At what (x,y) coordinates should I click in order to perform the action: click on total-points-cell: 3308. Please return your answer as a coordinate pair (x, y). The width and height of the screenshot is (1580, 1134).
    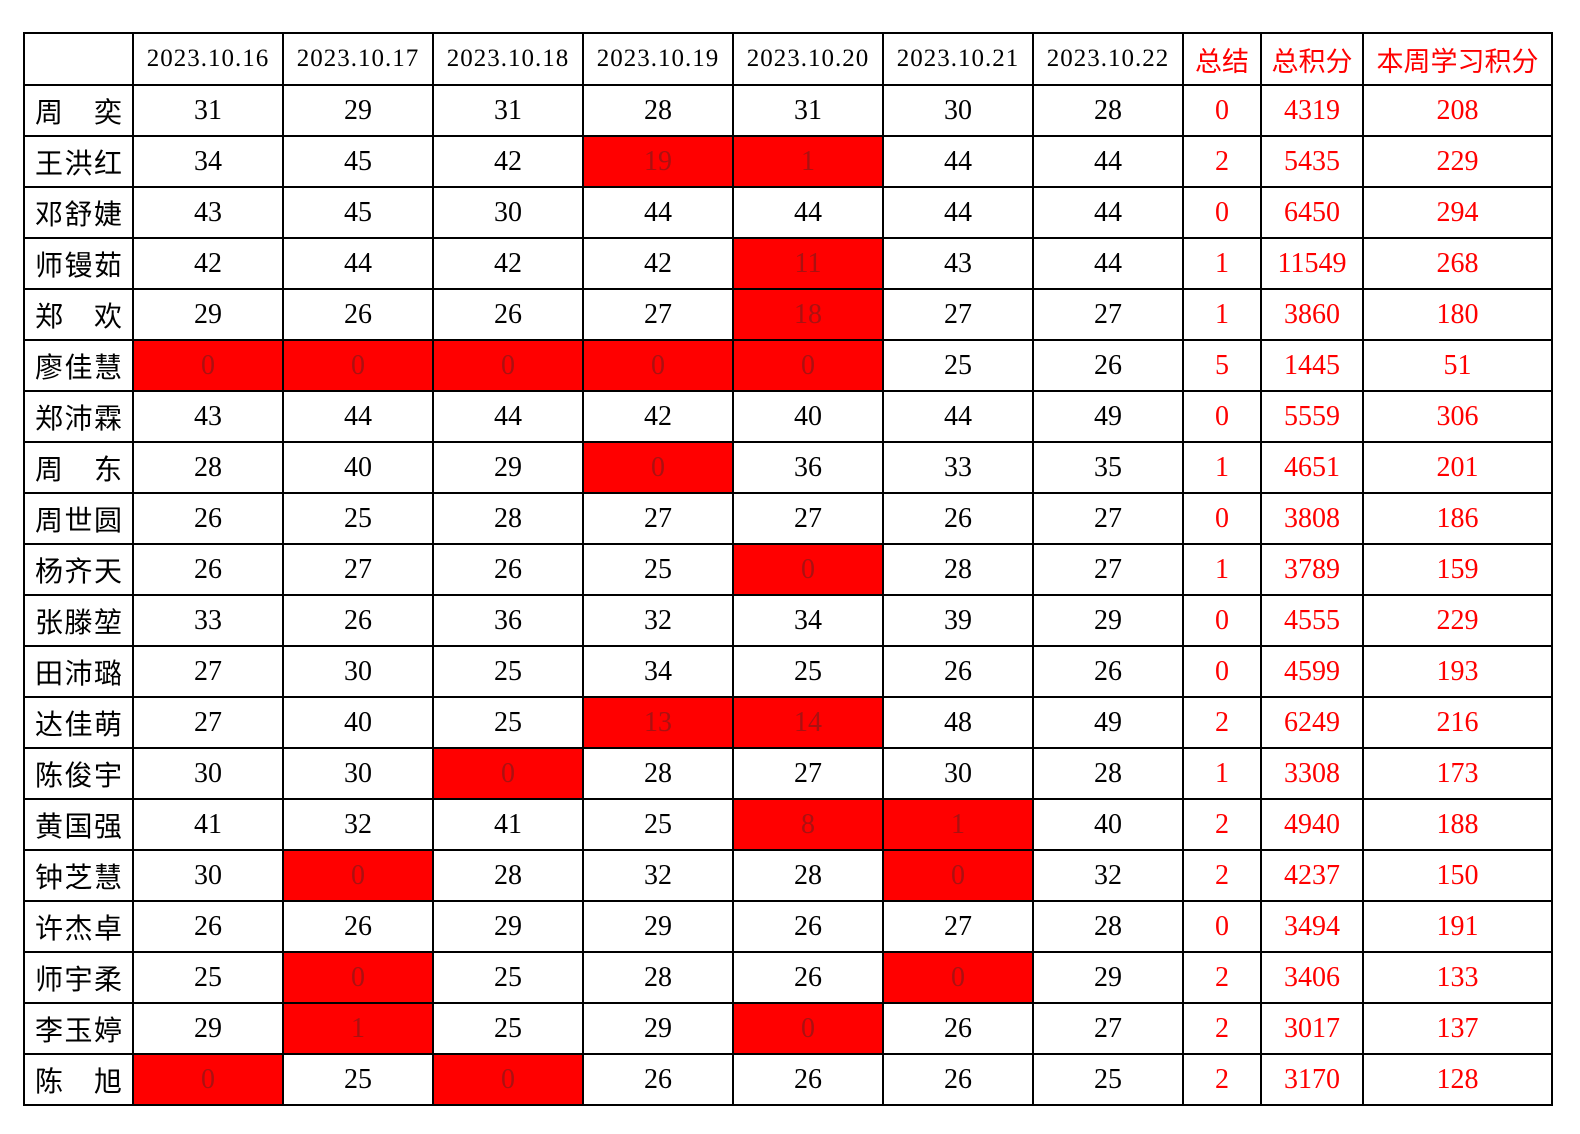
    Looking at the image, I should click on (1312, 773).